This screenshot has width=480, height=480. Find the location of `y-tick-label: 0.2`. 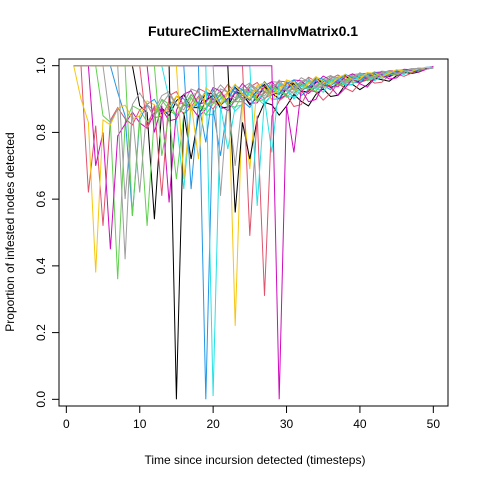

y-tick-label: 0.2 is located at coordinates (41, 332).